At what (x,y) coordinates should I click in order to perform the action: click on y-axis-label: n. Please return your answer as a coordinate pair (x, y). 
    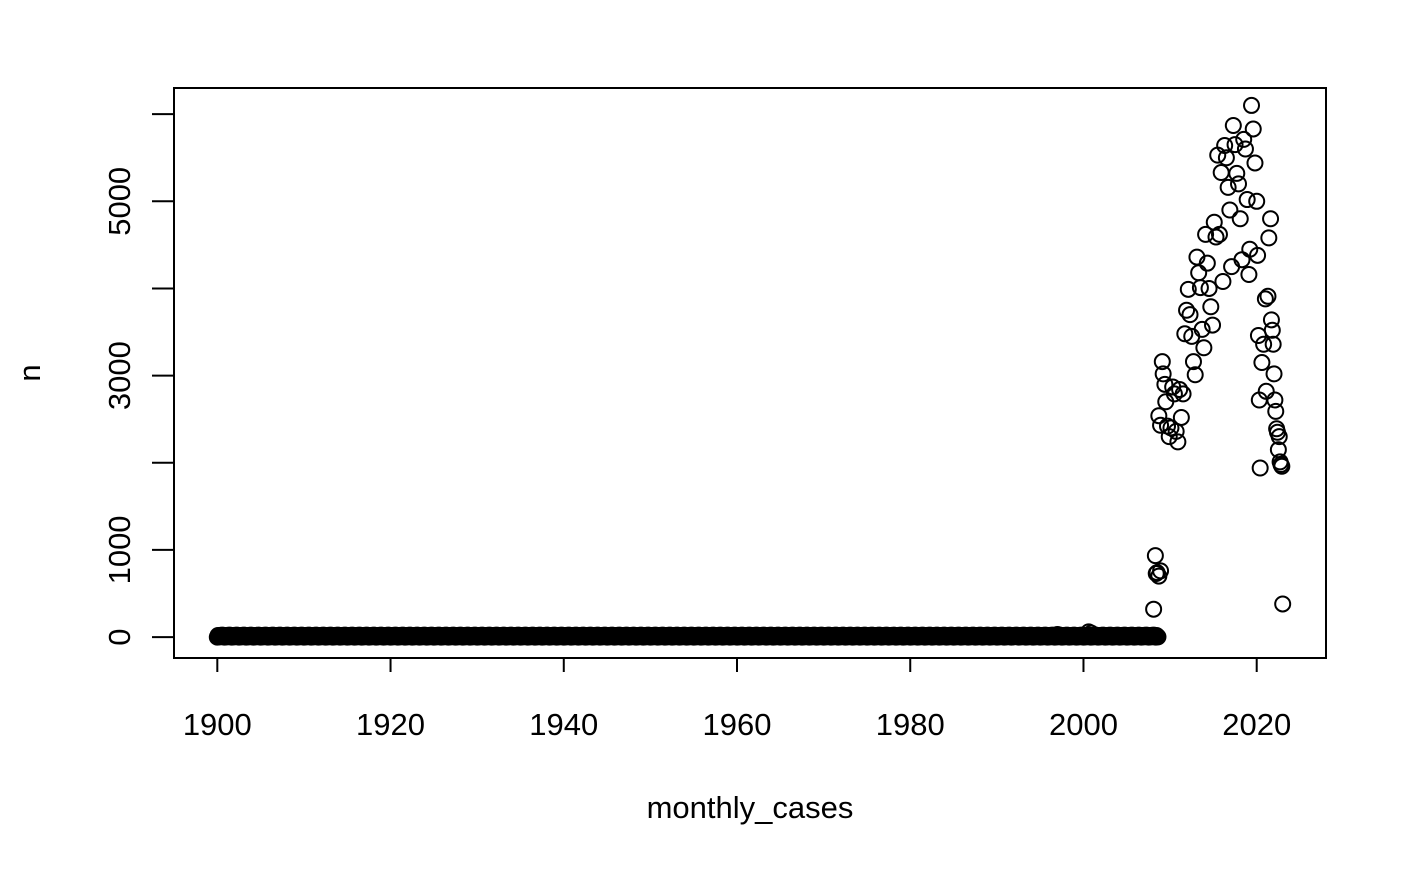
    Looking at the image, I should click on (29, 372).